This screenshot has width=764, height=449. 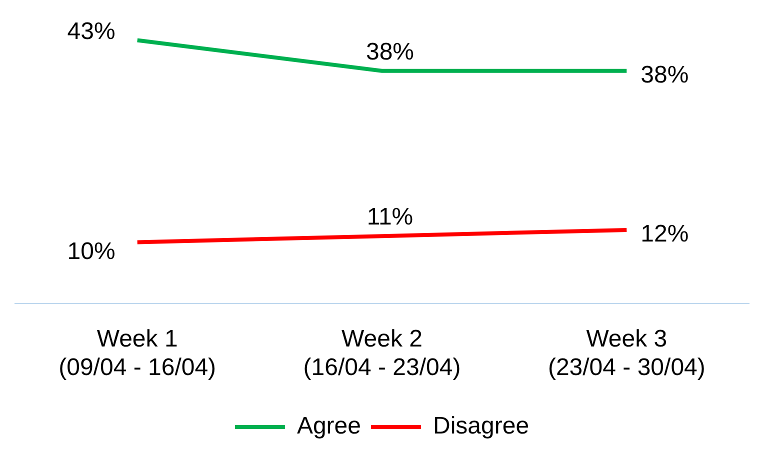 What do you see at coordinates (390, 217) in the screenshot?
I see `data-label: 11%` at bounding box center [390, 217].